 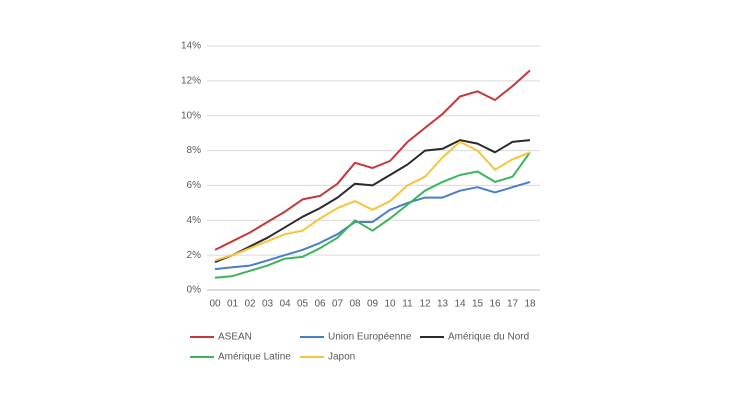 What do you see at coordinates (191, 80) in the screenshot?
I see `y-tick-label: 12%` at bounding box center [191, 80].